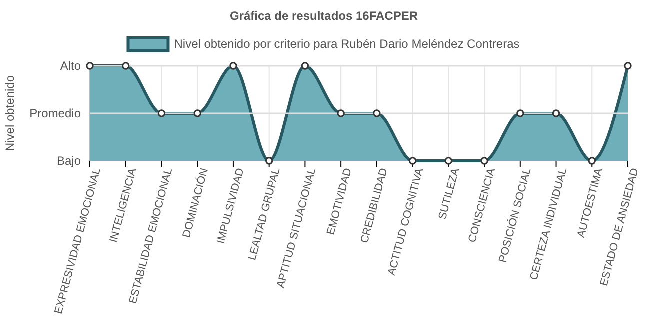 This screenshot has height=324, width=648. I want to click on chart-title: Gráfica de resultados 16FACPER, so click(324, 16).